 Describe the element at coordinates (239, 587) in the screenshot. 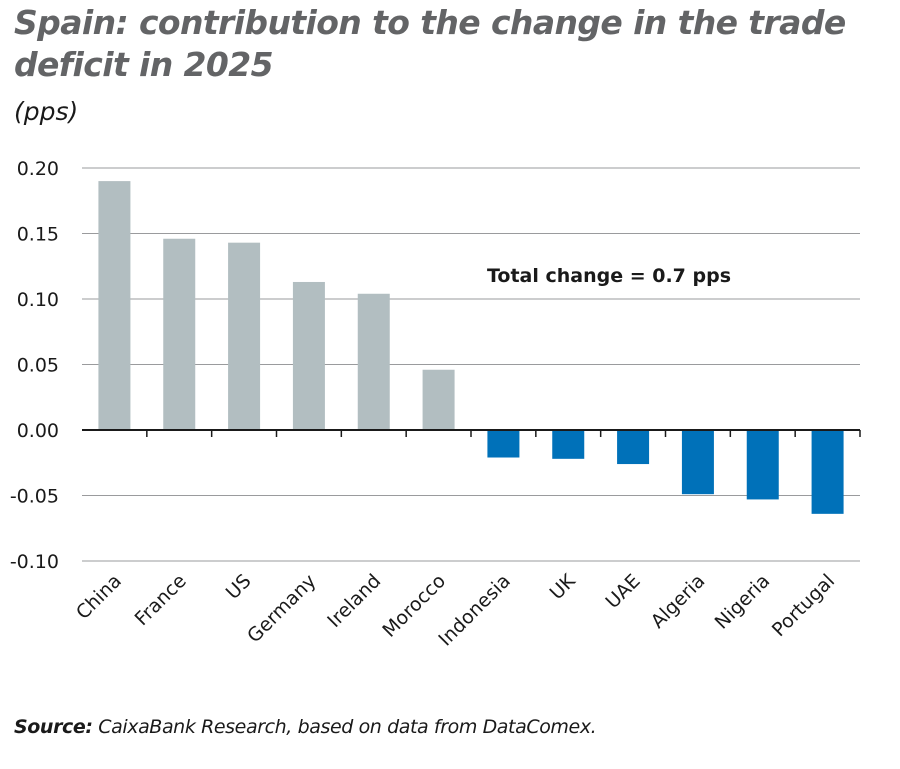

I see `x-tick-label: US` at that location.